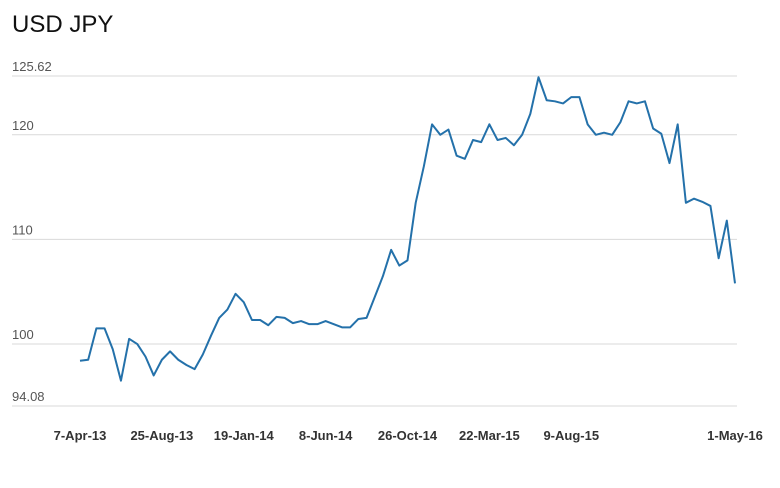 The height and width of the screenshot is (488, 780). Describe the element at coordinates (161, 435) in the screenshot. I see `x-tick-label: 25-Aug-13` at that location.